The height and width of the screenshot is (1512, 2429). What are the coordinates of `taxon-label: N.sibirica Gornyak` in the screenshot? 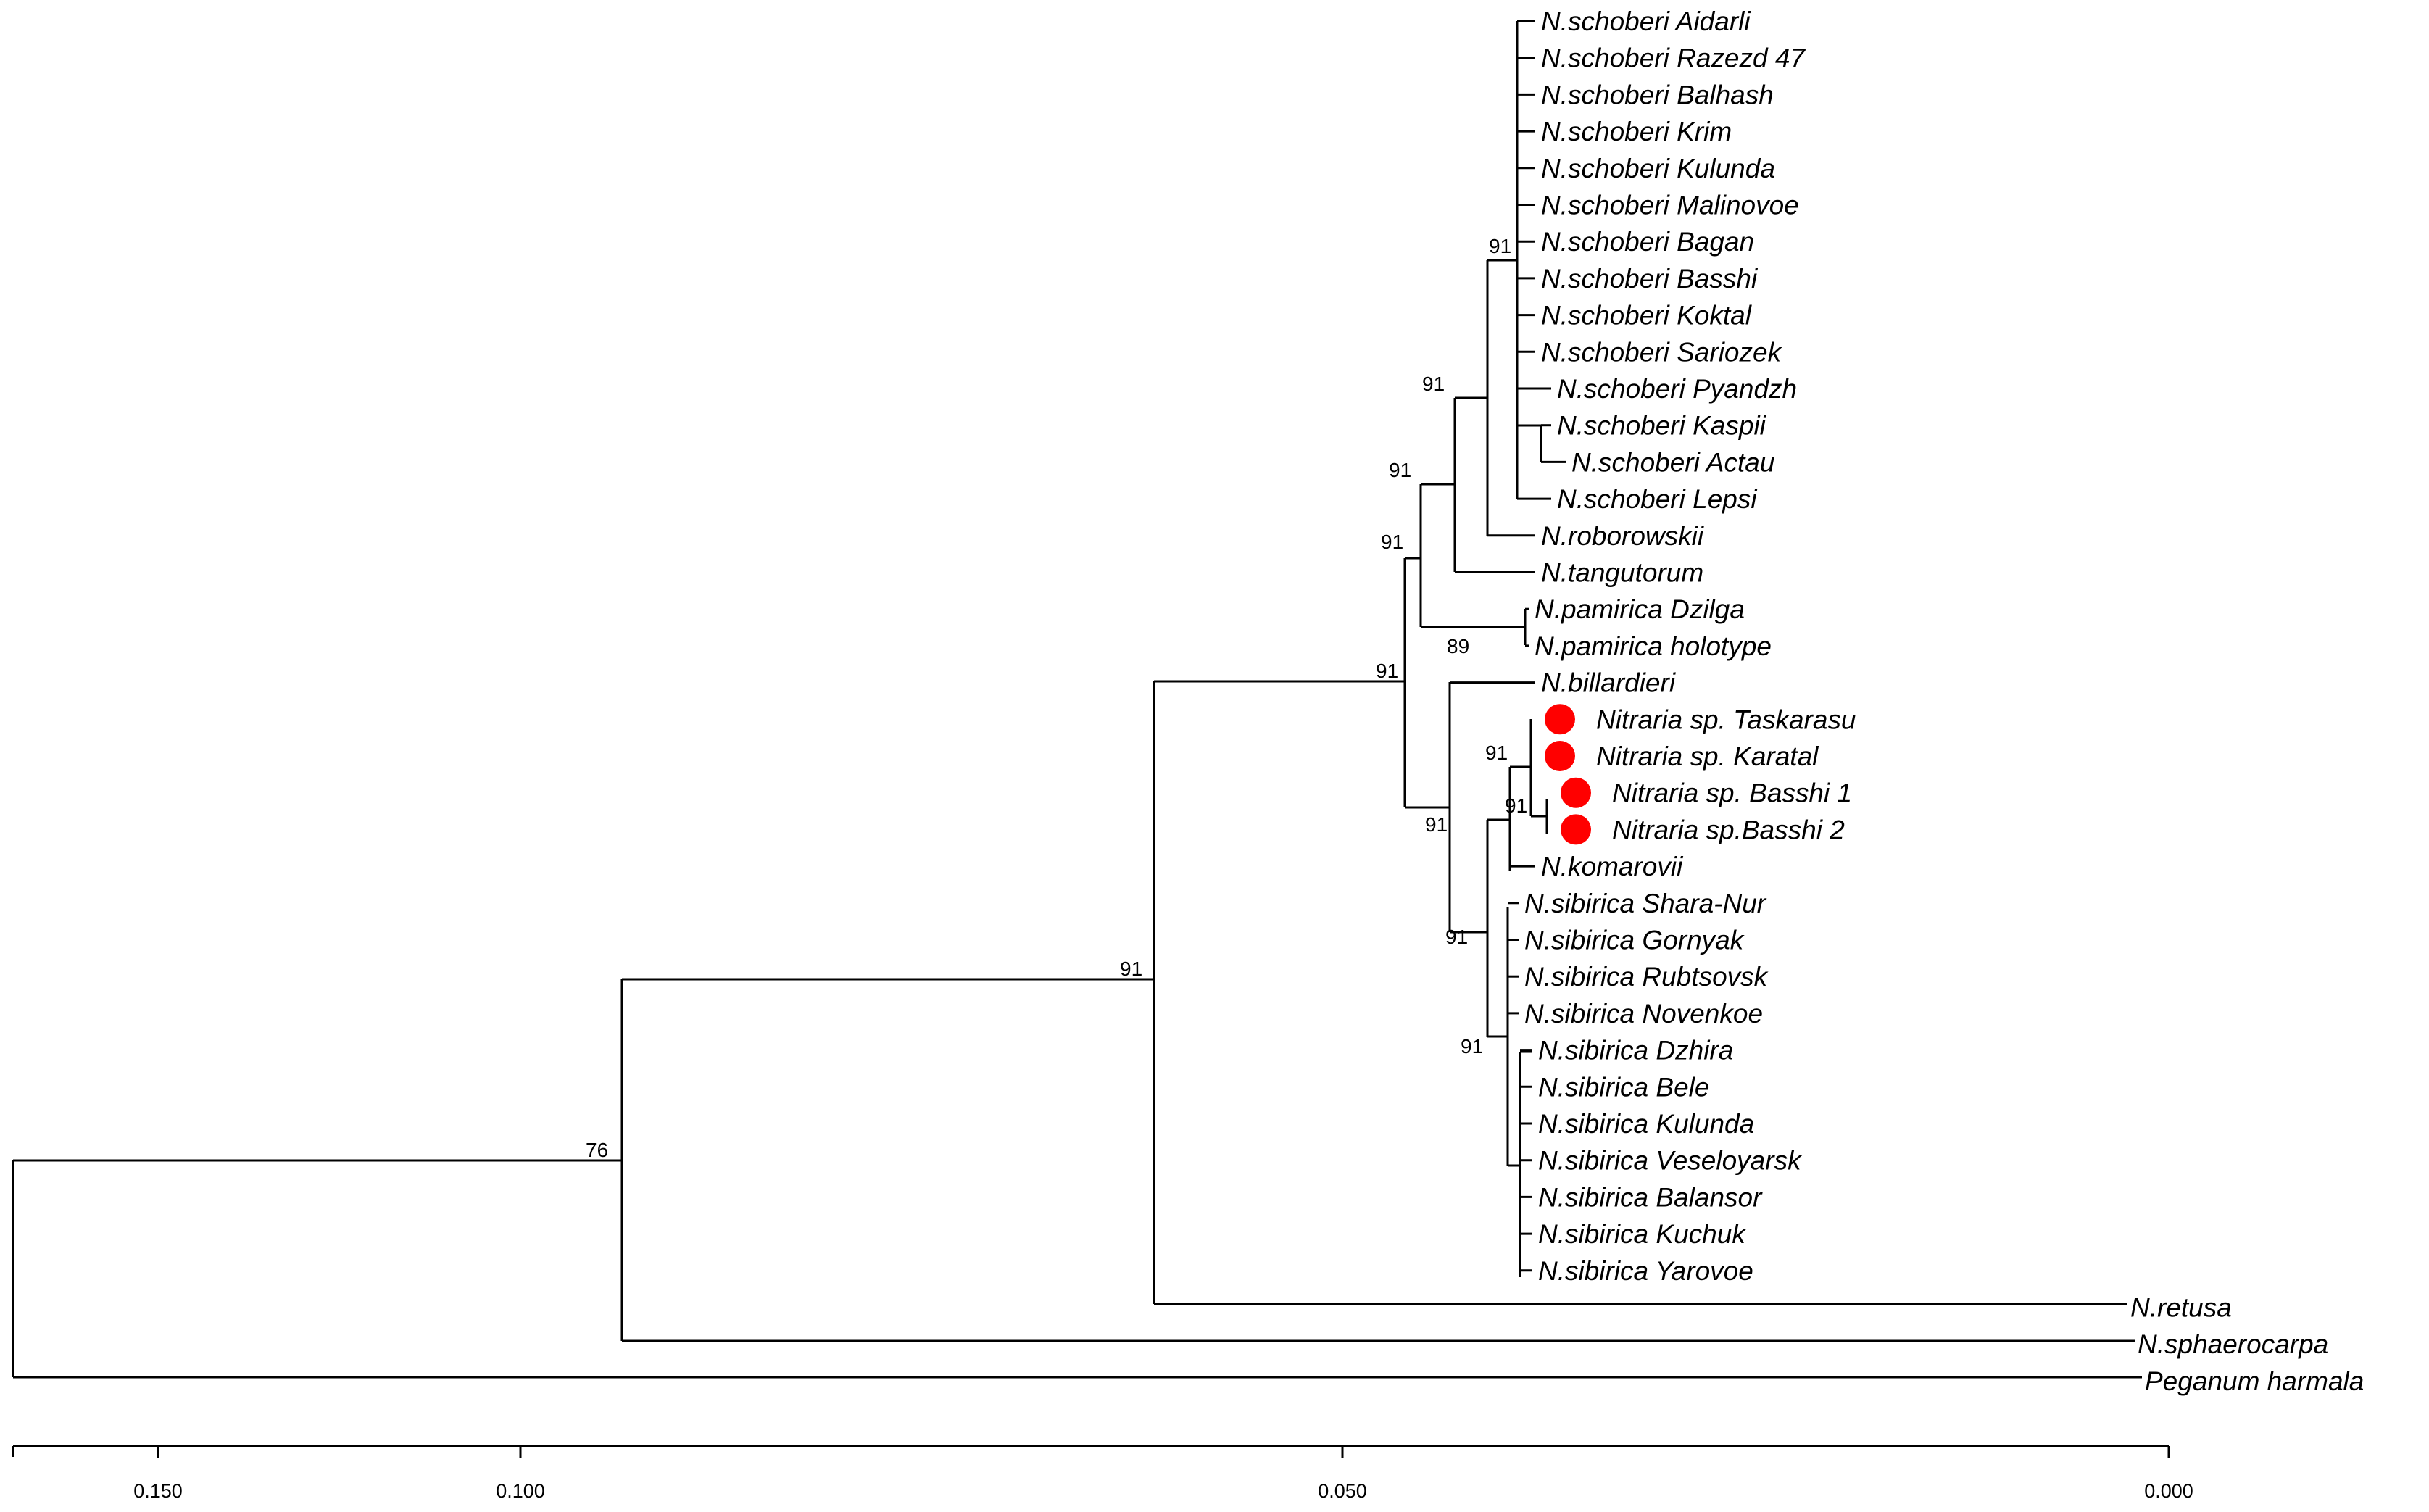 It's located at (1634, 940).